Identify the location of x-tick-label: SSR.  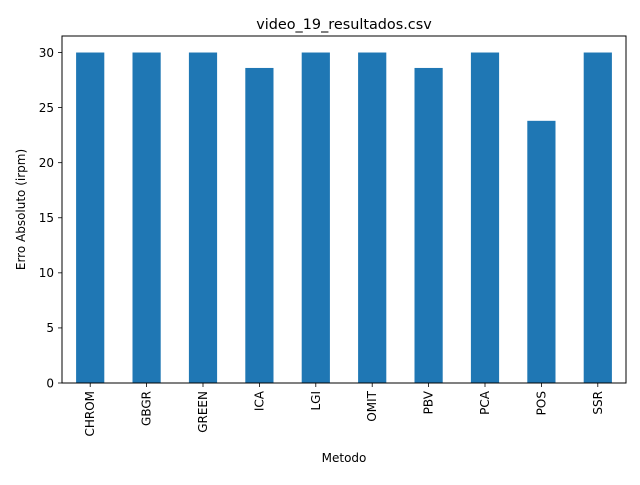
(598, 403).